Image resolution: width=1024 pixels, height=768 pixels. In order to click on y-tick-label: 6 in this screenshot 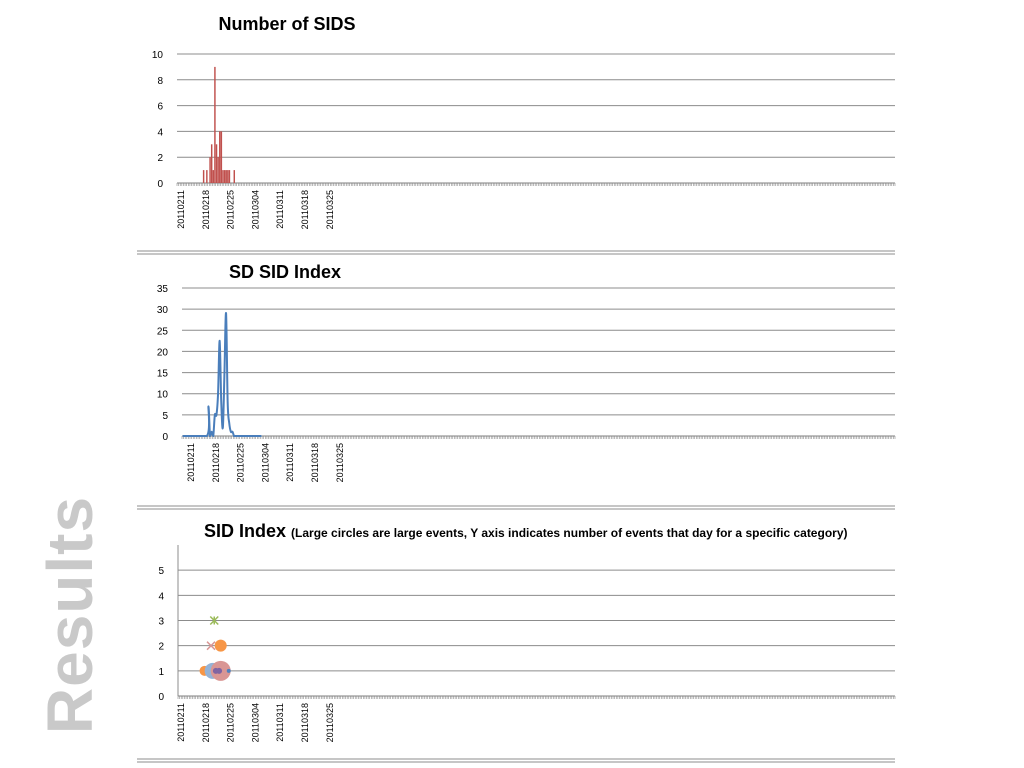, I will do `click(160, 107)`.